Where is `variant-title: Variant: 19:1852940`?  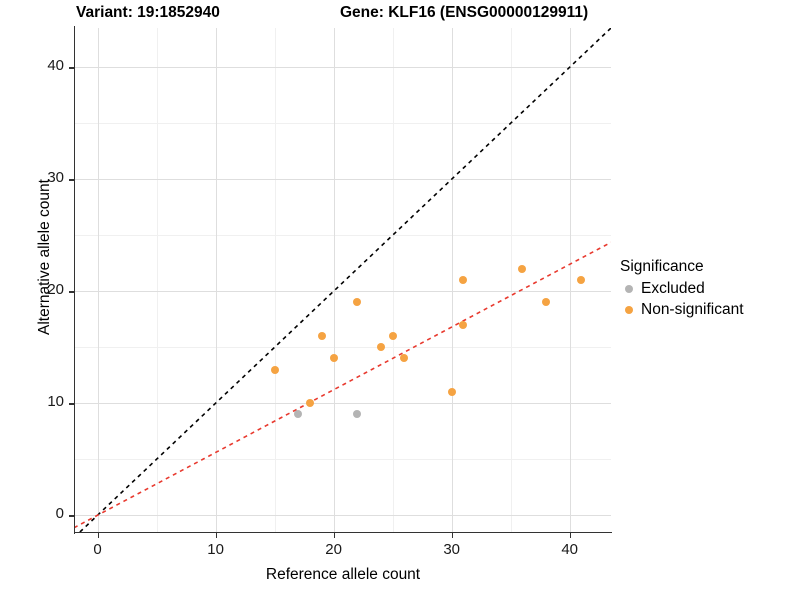
variant-title: Variant: 19:1852940 is located at coordinates (148, 12).